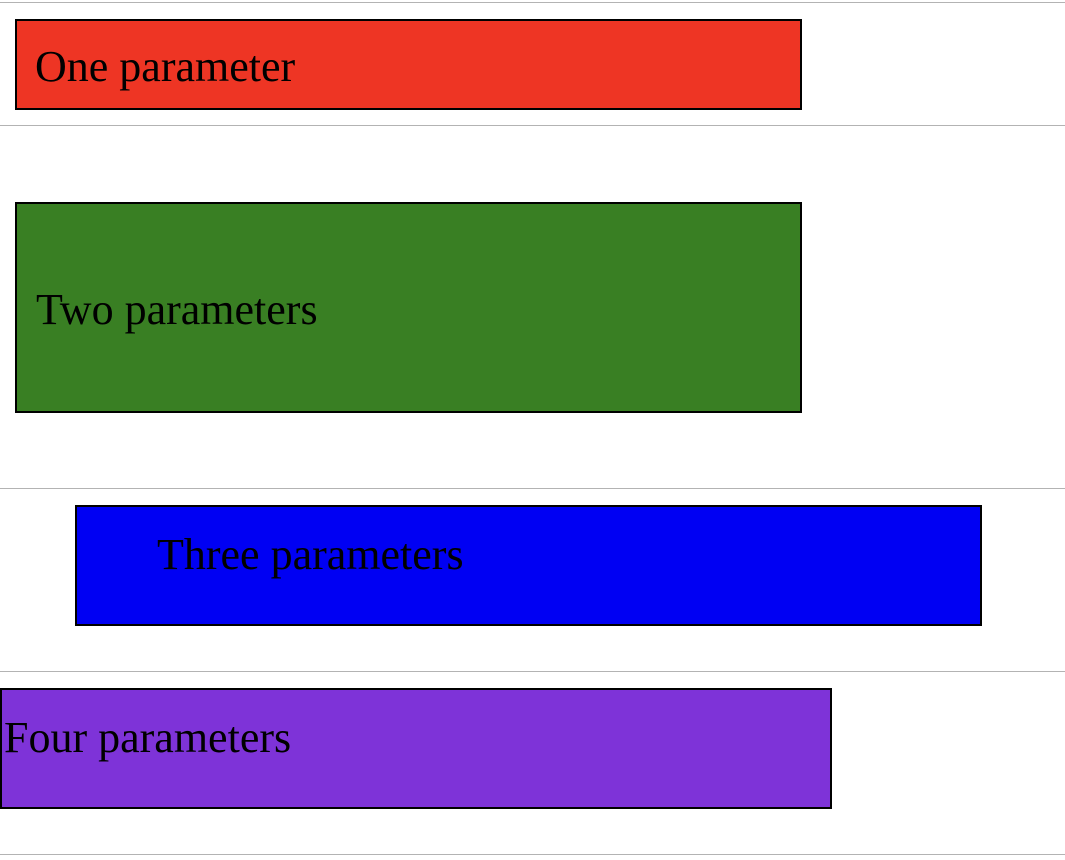 This screenshot has height=860, width=1065. Describe the element at coordinates (165, 66) in the screenshot. I see `one-parameter-label: One parameter` at that location.